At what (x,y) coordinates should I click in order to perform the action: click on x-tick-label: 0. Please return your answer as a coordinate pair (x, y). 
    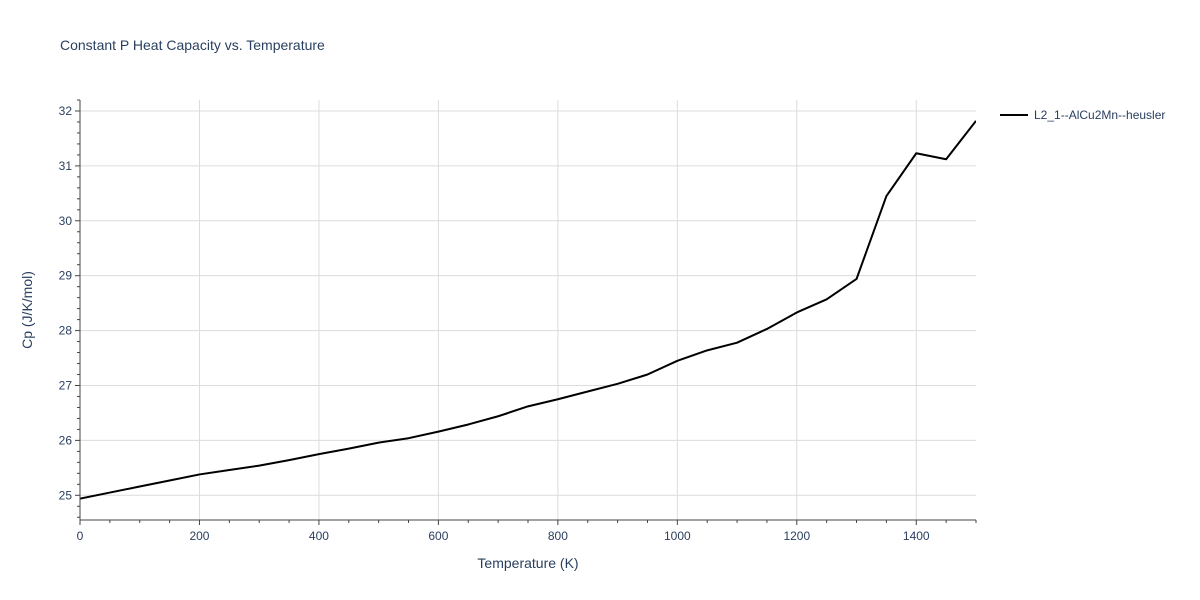
    Looking at the image, I should click on (80, 536).